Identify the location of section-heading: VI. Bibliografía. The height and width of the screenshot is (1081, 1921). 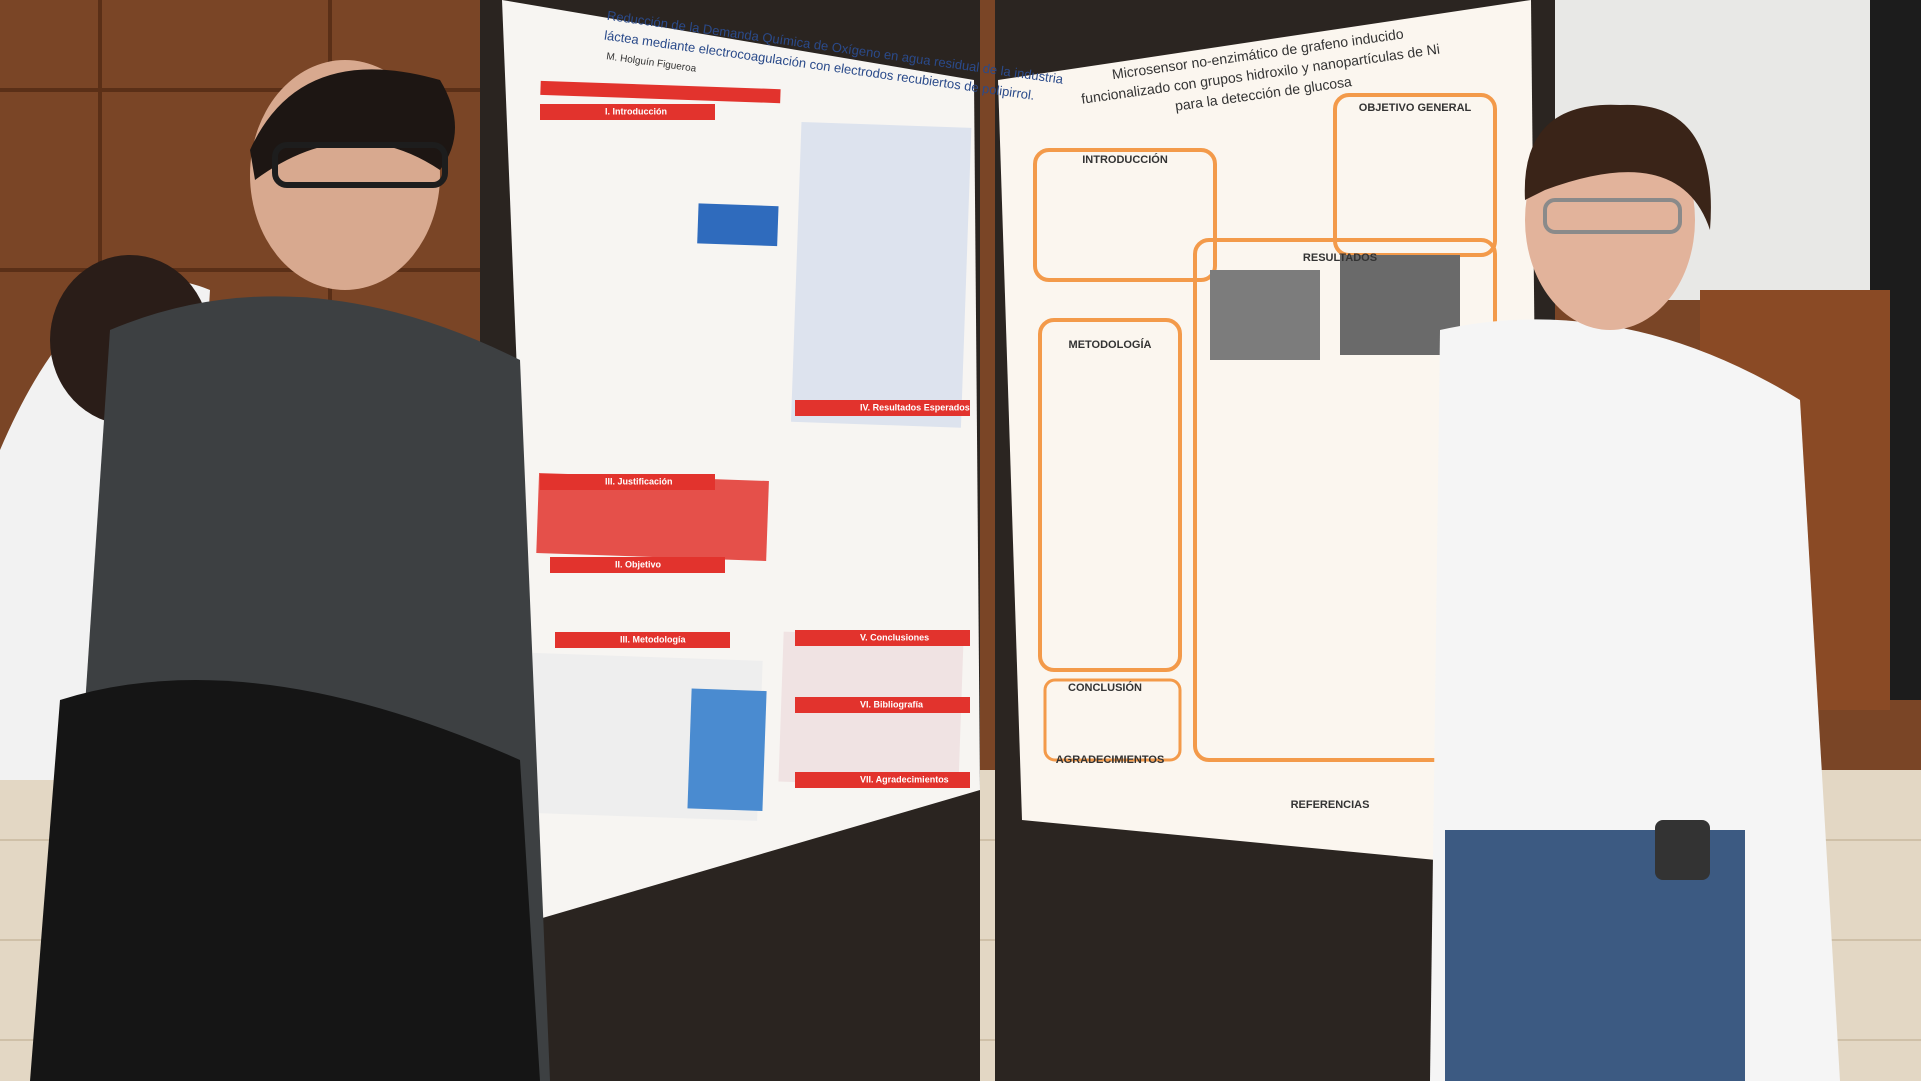
(892, 704).